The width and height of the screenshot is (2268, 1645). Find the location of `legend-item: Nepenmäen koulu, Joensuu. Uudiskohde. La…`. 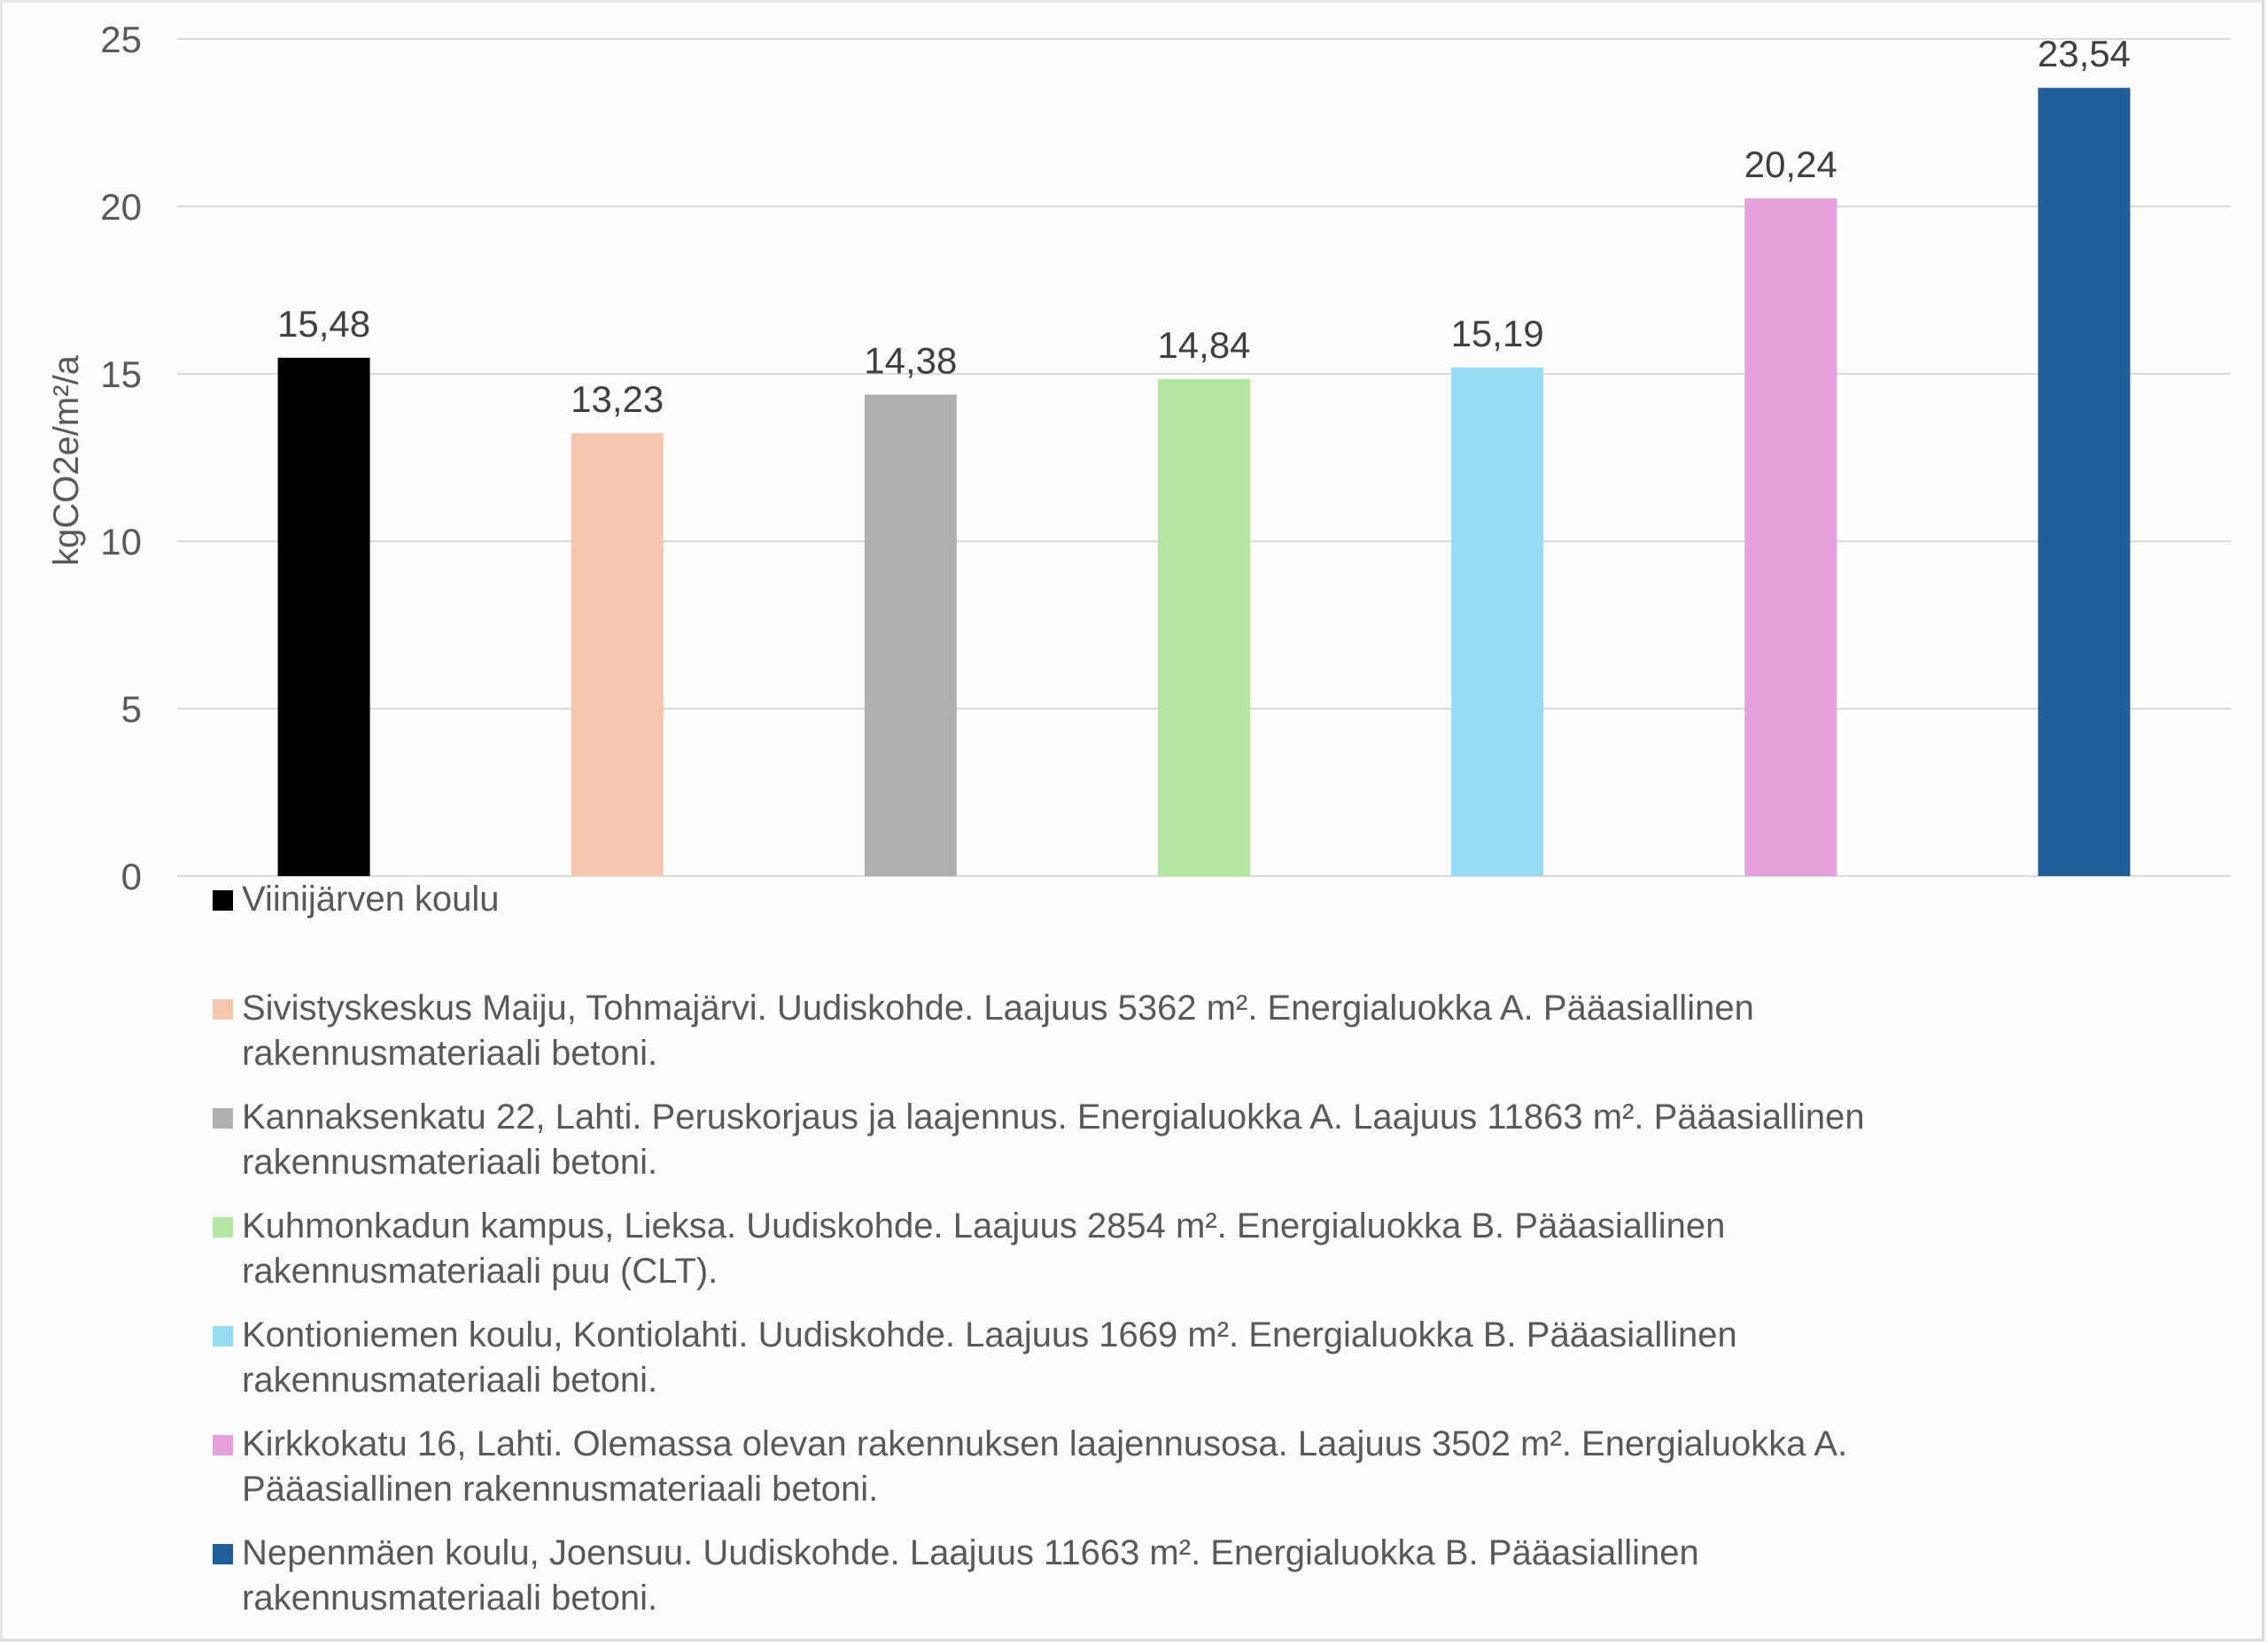

legend-item: Nepenmäen koulu, Joensuu. Uudiskohde. La… is located at coordinates (1209, 1576).